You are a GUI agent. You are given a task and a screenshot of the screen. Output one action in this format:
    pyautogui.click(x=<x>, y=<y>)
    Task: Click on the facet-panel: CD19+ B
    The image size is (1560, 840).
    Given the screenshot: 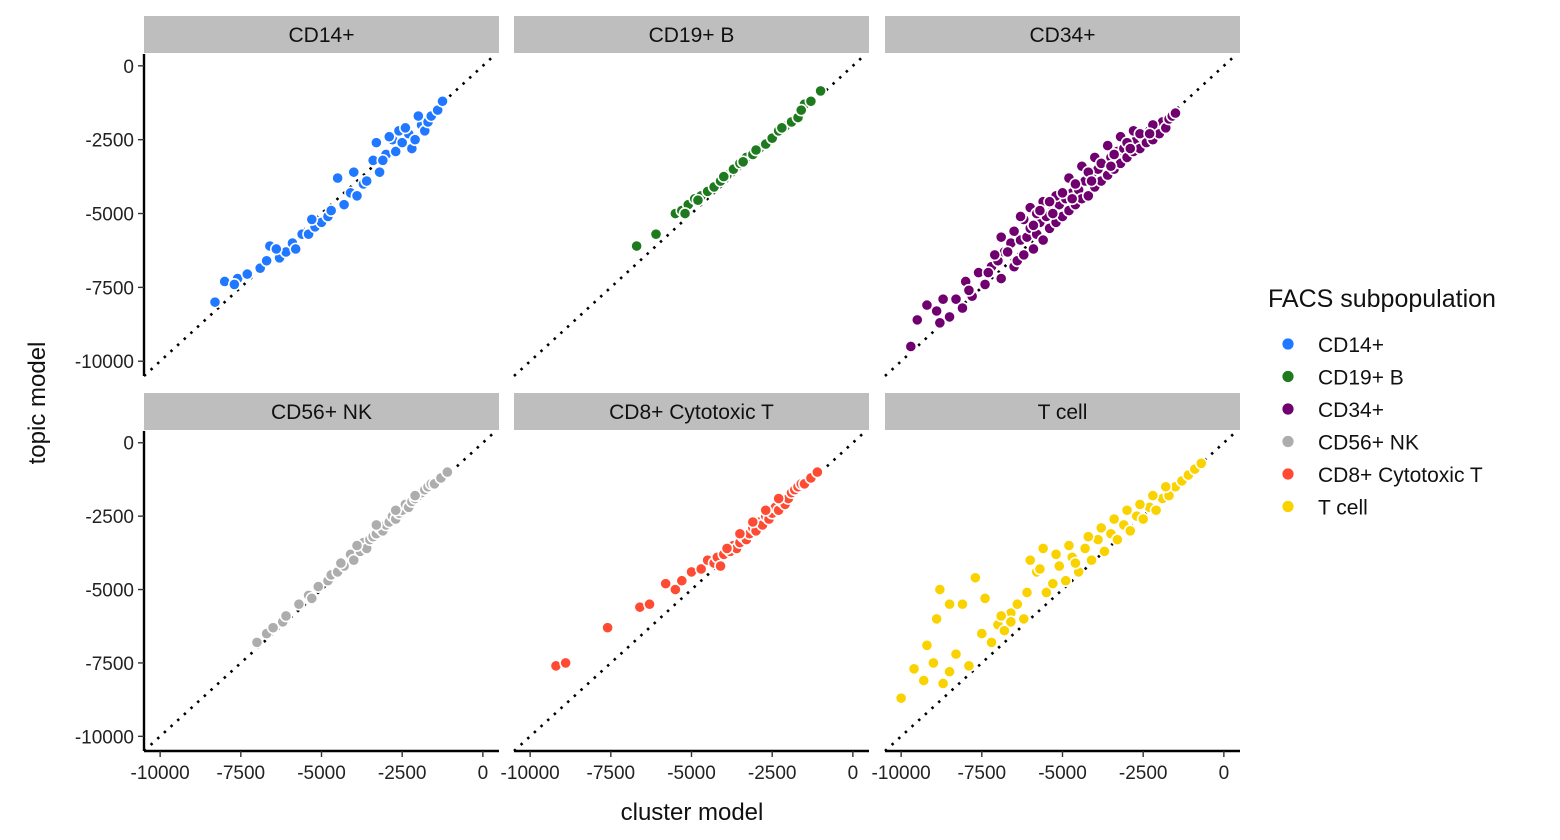 What is the action you would take?
    pyautogui.click(x=691, y=196)
    